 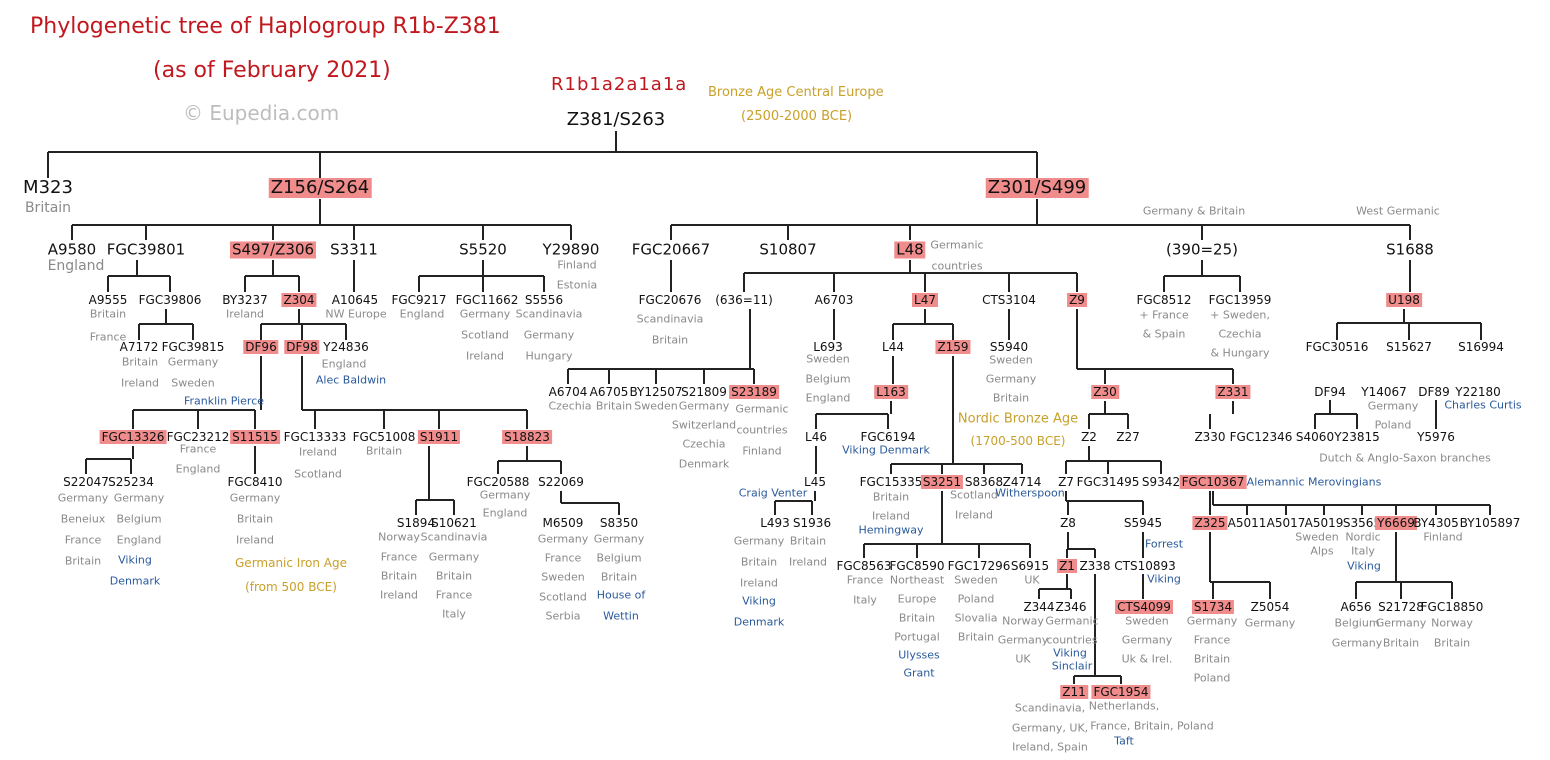 I want to click on note-a7172-2: Ireland, so click(x=140, y=383).